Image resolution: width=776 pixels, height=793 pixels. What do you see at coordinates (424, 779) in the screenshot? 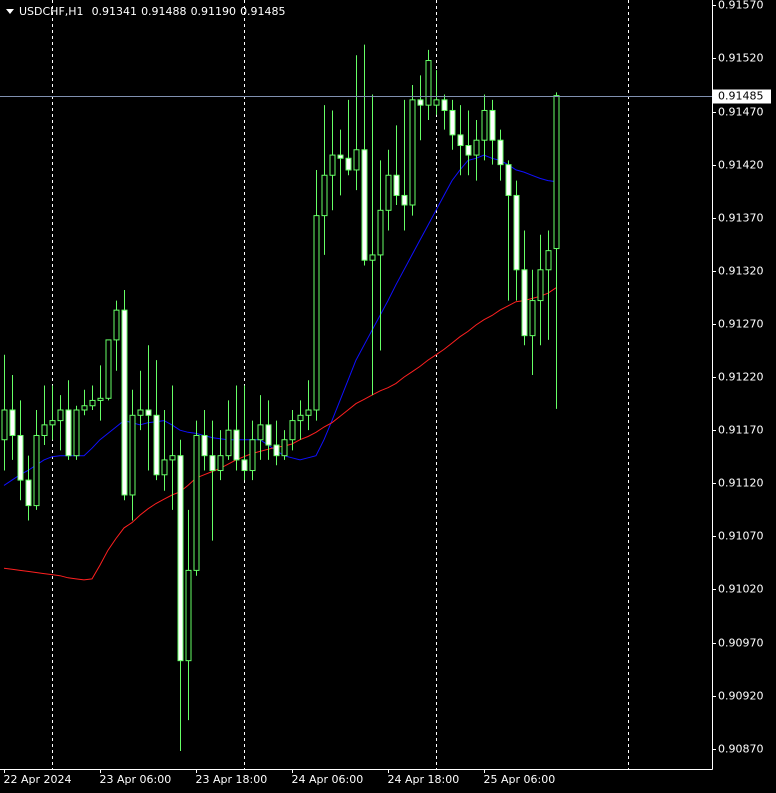
I see `x-tick-label: 24 Apr 18:00` at bounding box center [424, 779].